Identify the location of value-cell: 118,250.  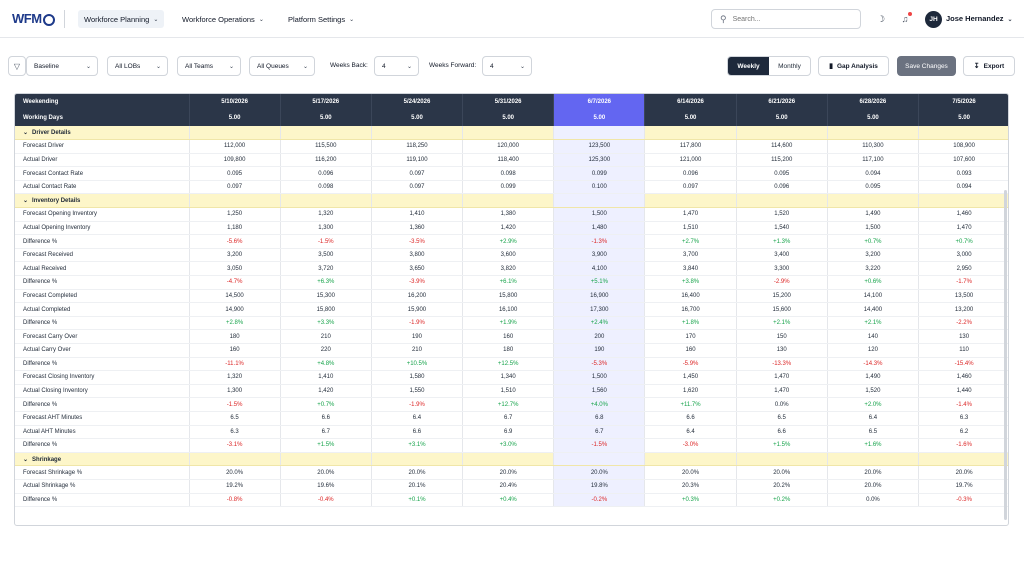
(417, 146).